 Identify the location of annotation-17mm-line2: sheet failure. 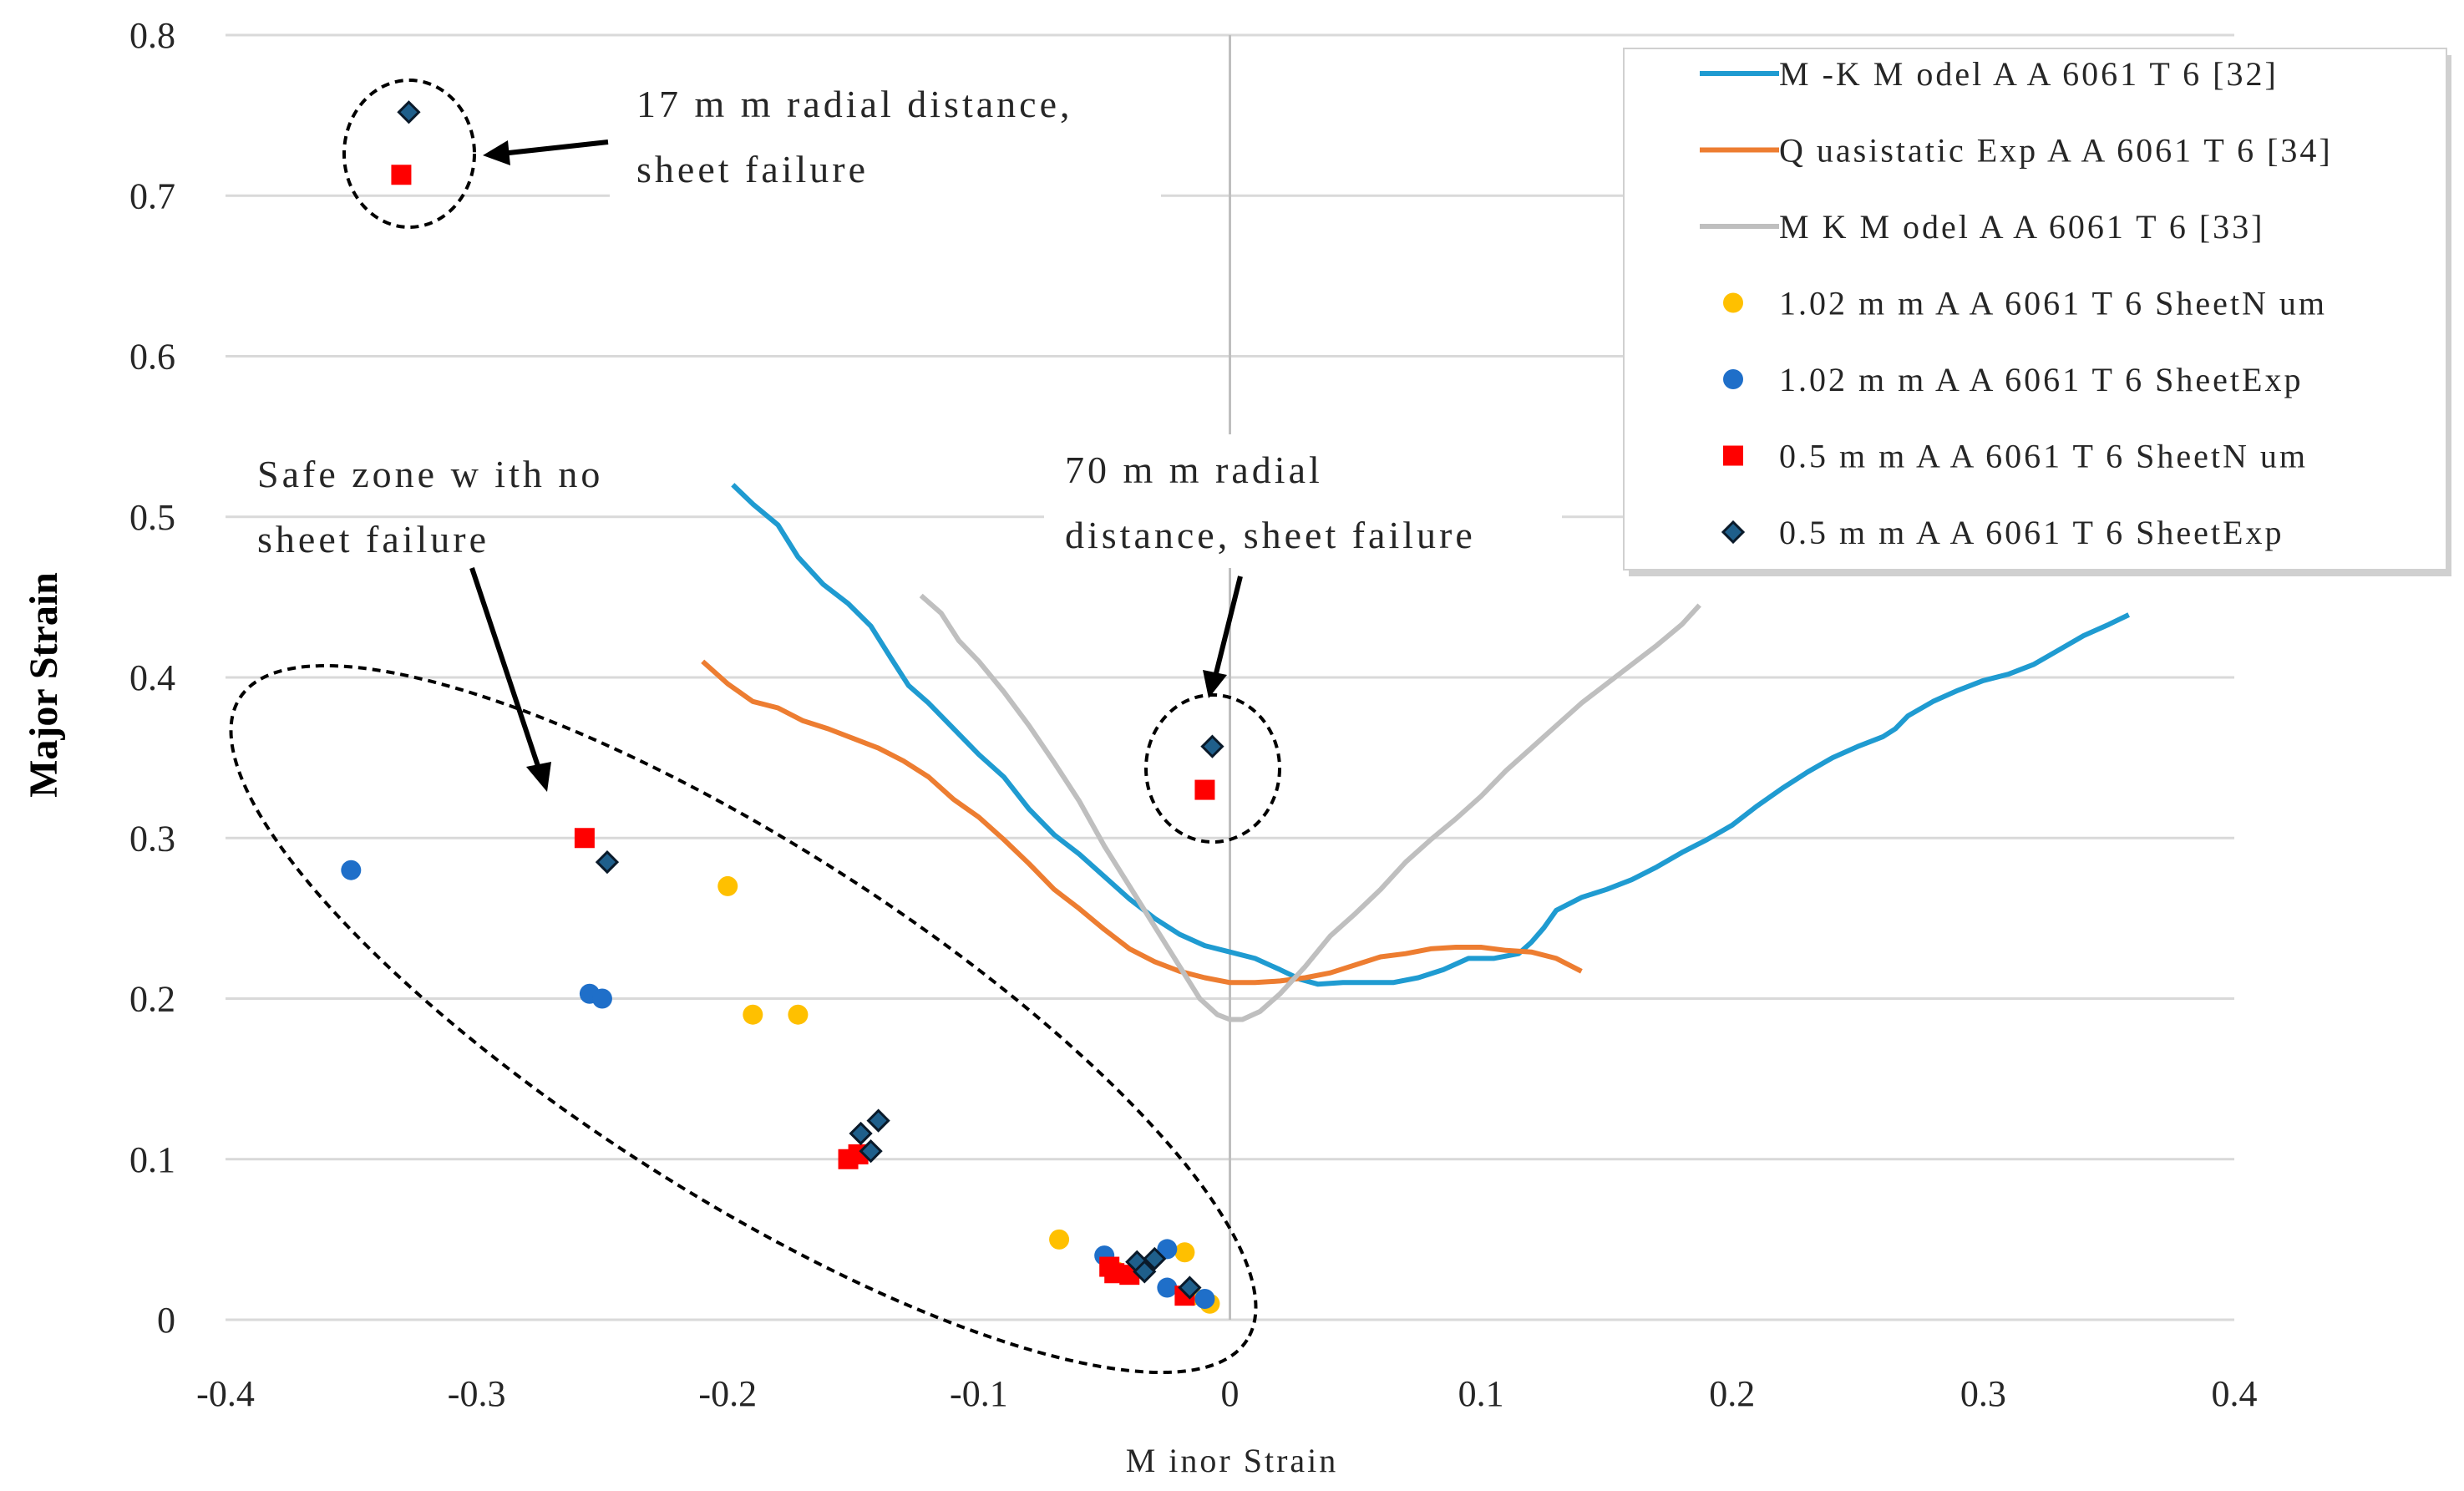
(753, 169).